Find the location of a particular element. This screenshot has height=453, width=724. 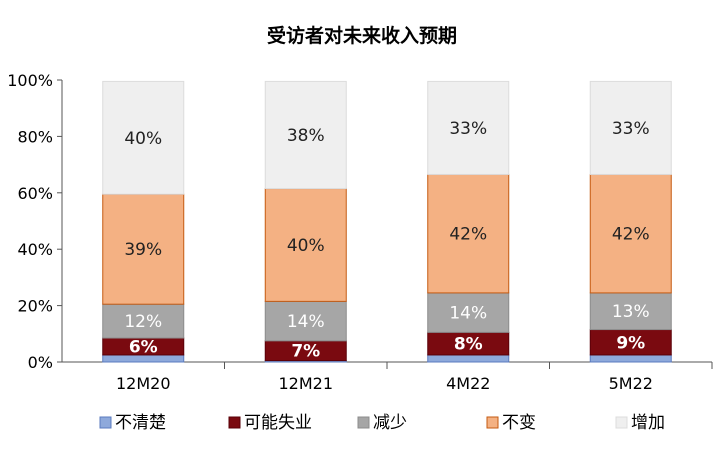

legend: 不清楚 可能失业 减少 不变 增加 is located at coordinates (382, 423).